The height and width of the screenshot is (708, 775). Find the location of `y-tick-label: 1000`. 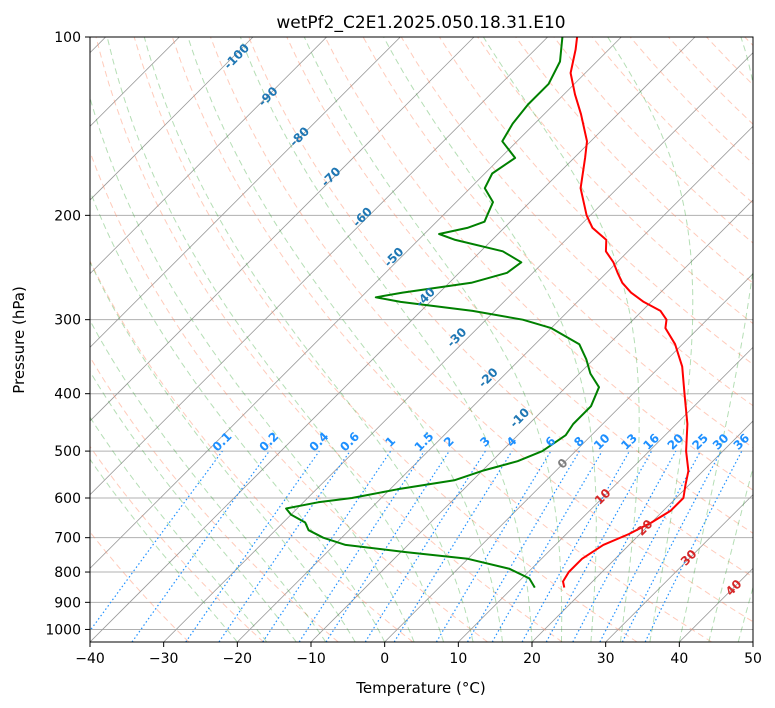

y-tick-label: 1000 is located at coordinates (63, 630).